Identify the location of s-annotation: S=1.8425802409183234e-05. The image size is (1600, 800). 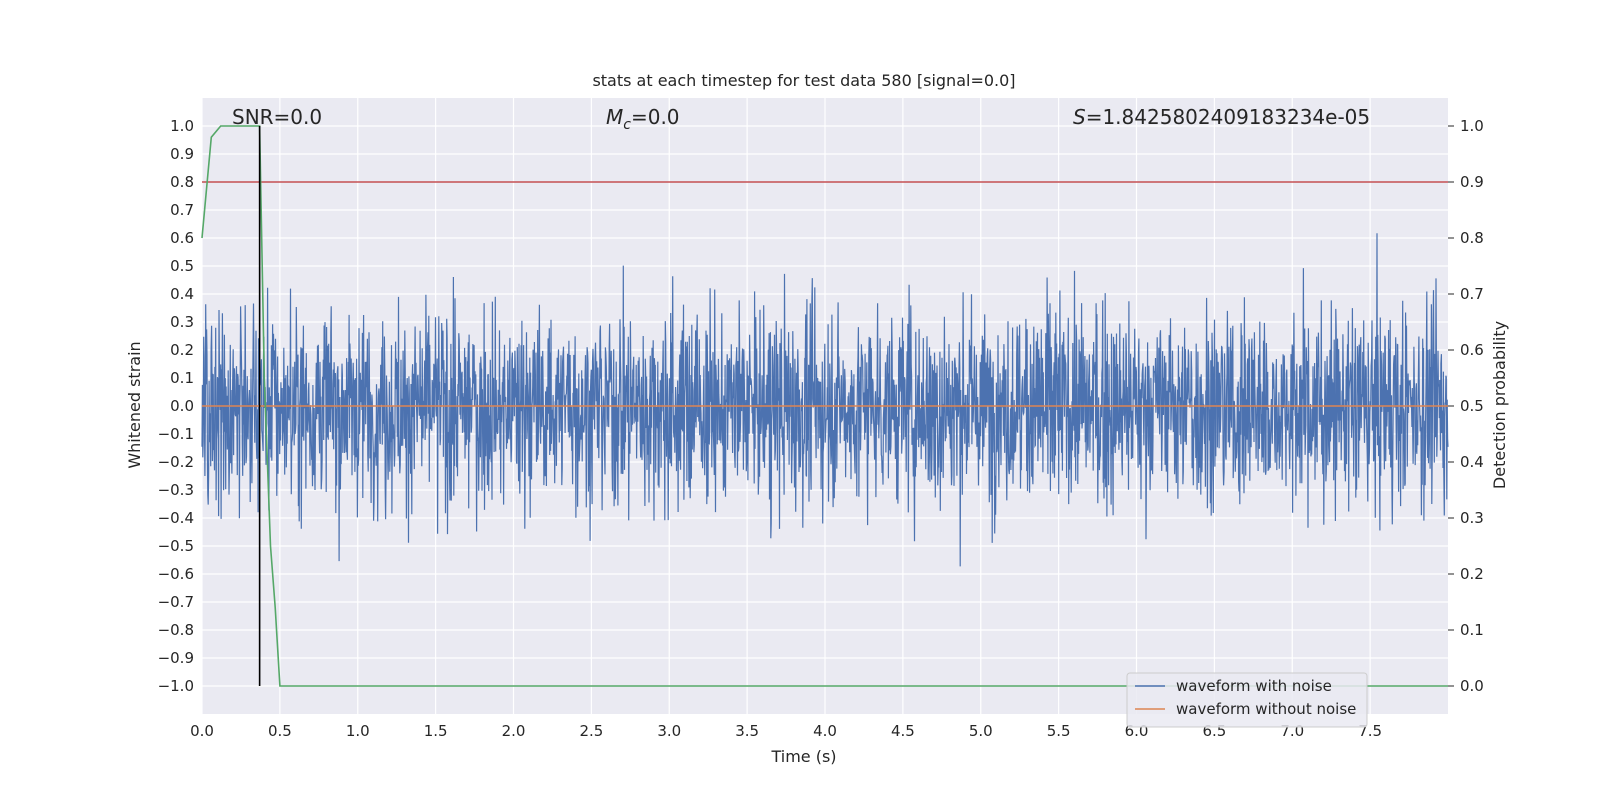
(1221, 117).